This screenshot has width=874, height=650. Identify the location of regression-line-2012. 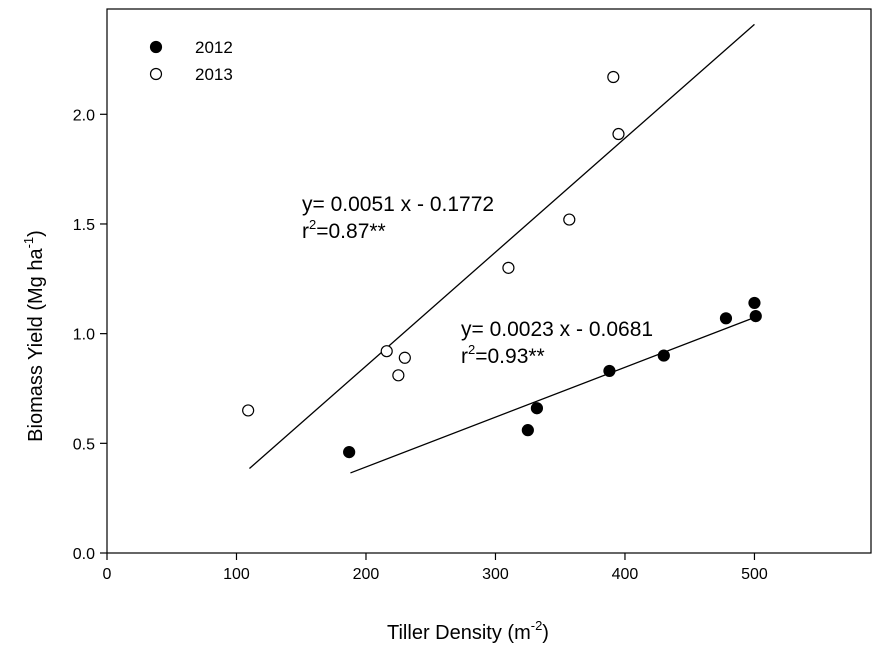
(554, 394).